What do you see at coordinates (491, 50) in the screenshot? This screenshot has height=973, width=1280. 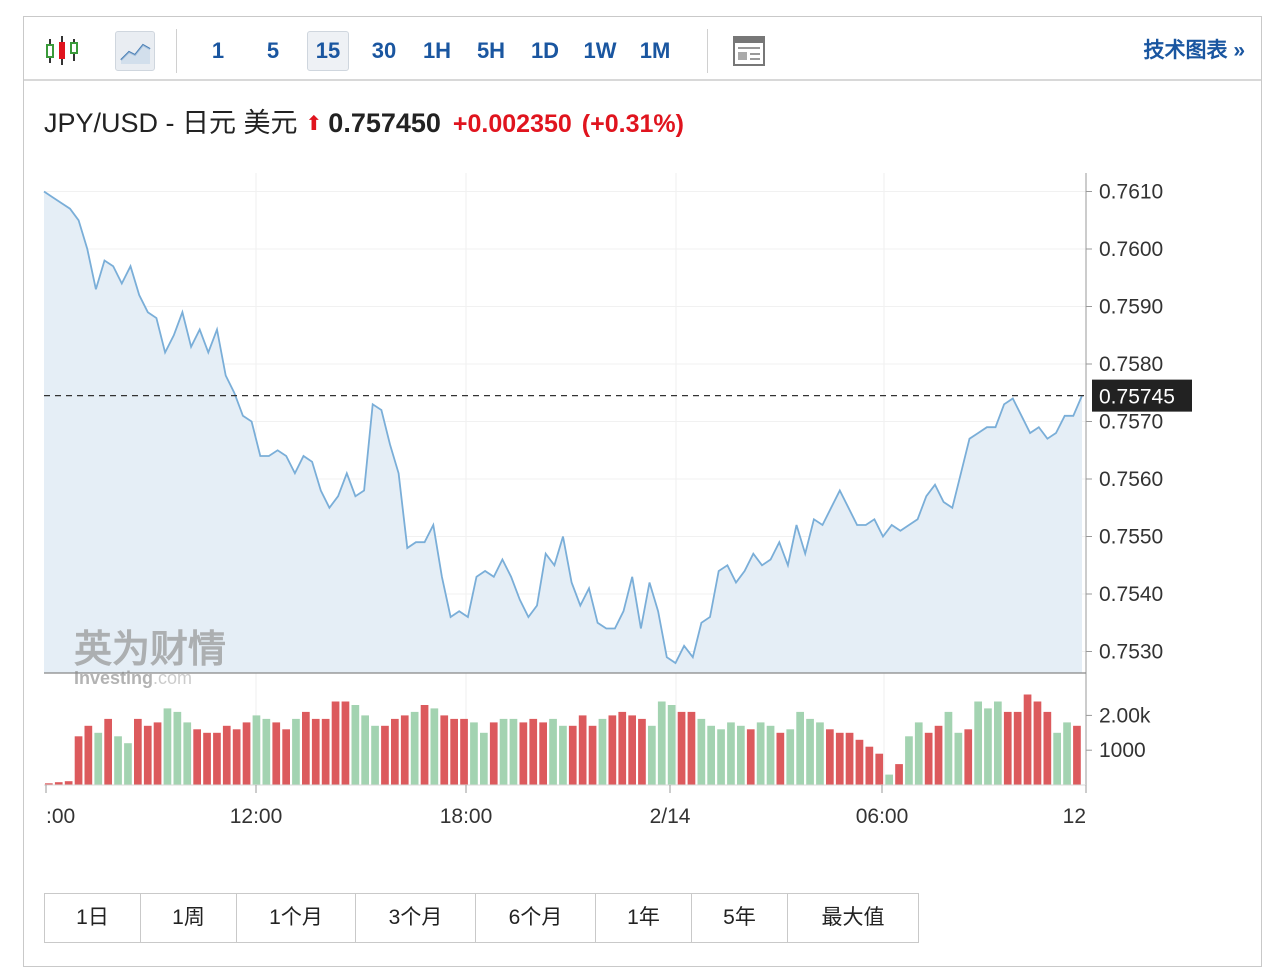 I see `interval-5h: 5H` at bounding box center [491, 50].